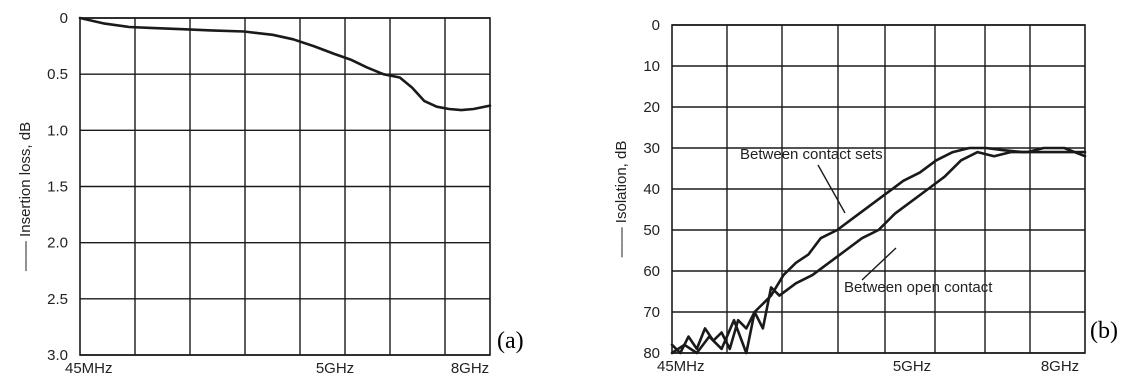 Image resolution: width=1140 pixels, height=382 pixels. Describe the element at coordinates (510, 341) in the screenshot. I see `panel-label: (a)` at that location.